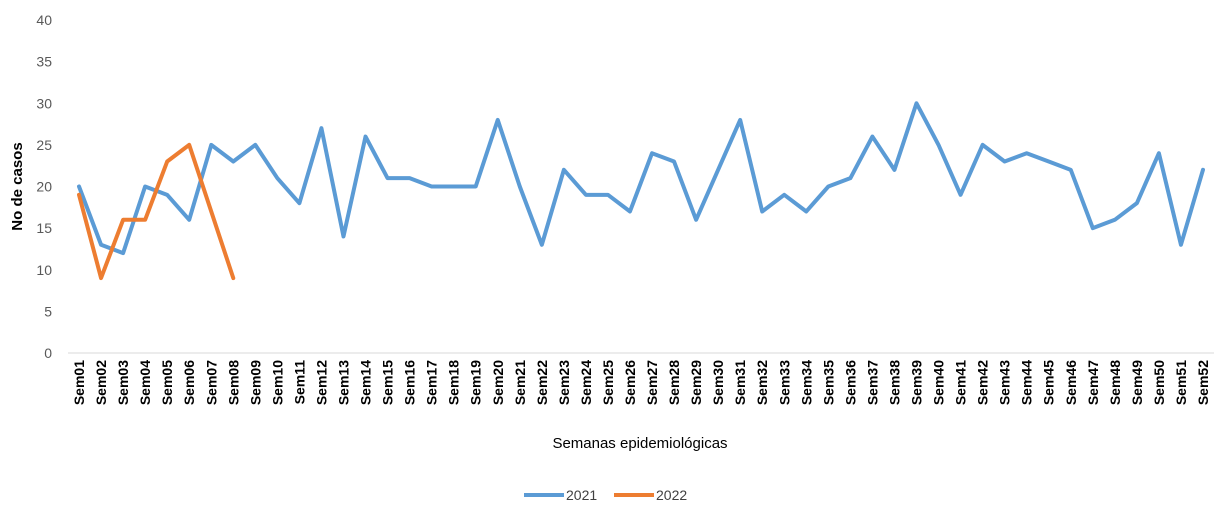 The image size is (1215, 510). I want to click on x-tick-label: Sem02, so click(101, 382).